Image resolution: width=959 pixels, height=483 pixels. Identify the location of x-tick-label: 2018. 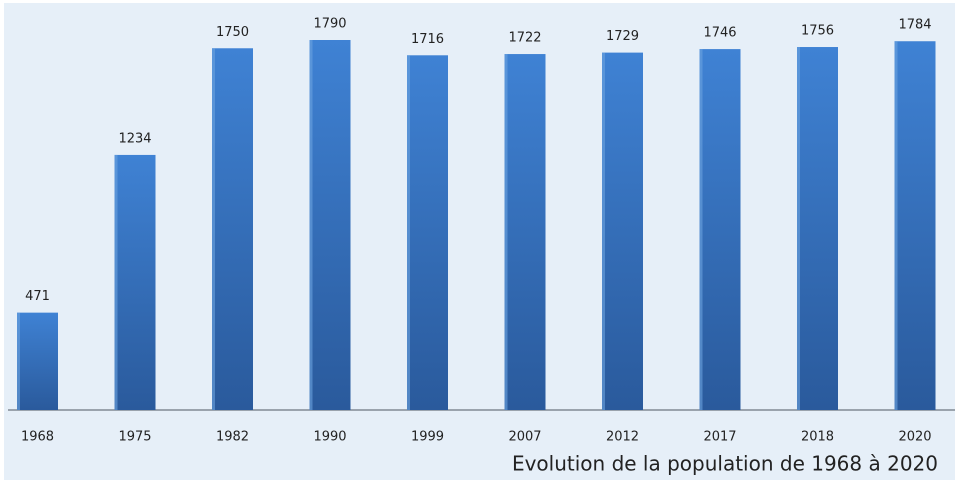
(817, 437).